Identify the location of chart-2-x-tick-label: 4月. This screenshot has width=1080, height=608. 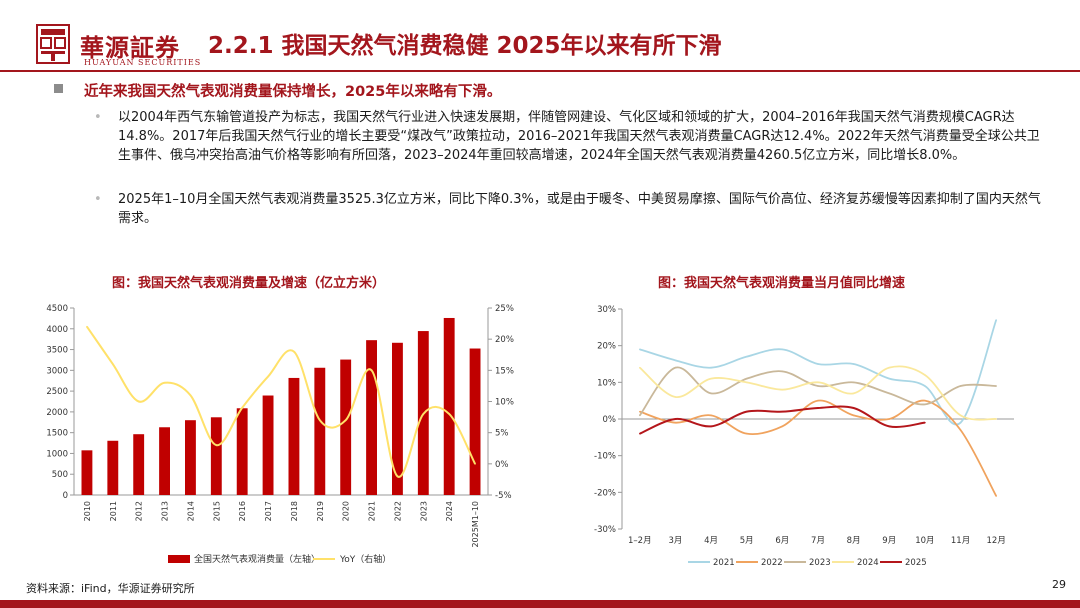
(711, 541).